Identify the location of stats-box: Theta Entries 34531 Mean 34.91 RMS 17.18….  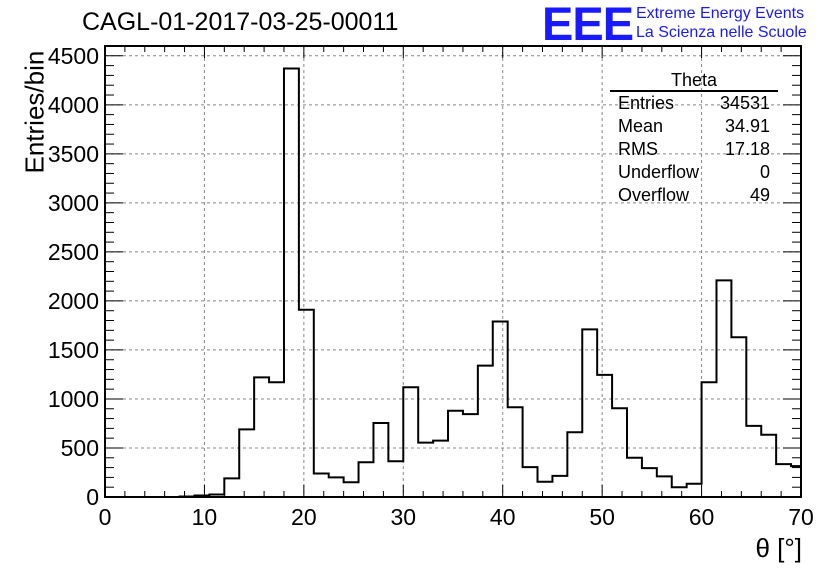
(694, 138).